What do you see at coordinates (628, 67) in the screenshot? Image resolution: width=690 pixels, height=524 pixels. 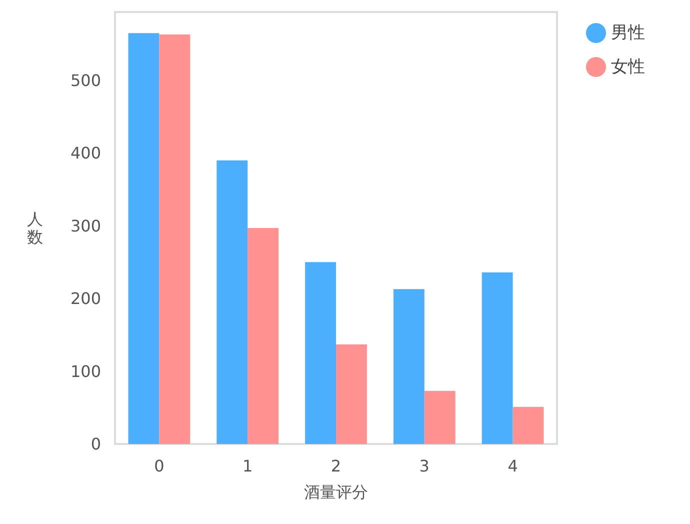 I see `legend-label: 女性` at bounding box center [628, 67].